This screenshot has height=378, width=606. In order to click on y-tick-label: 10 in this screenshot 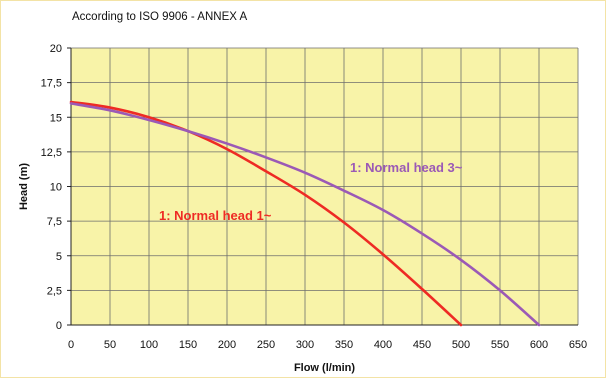, I will do `click(56, 188)`.